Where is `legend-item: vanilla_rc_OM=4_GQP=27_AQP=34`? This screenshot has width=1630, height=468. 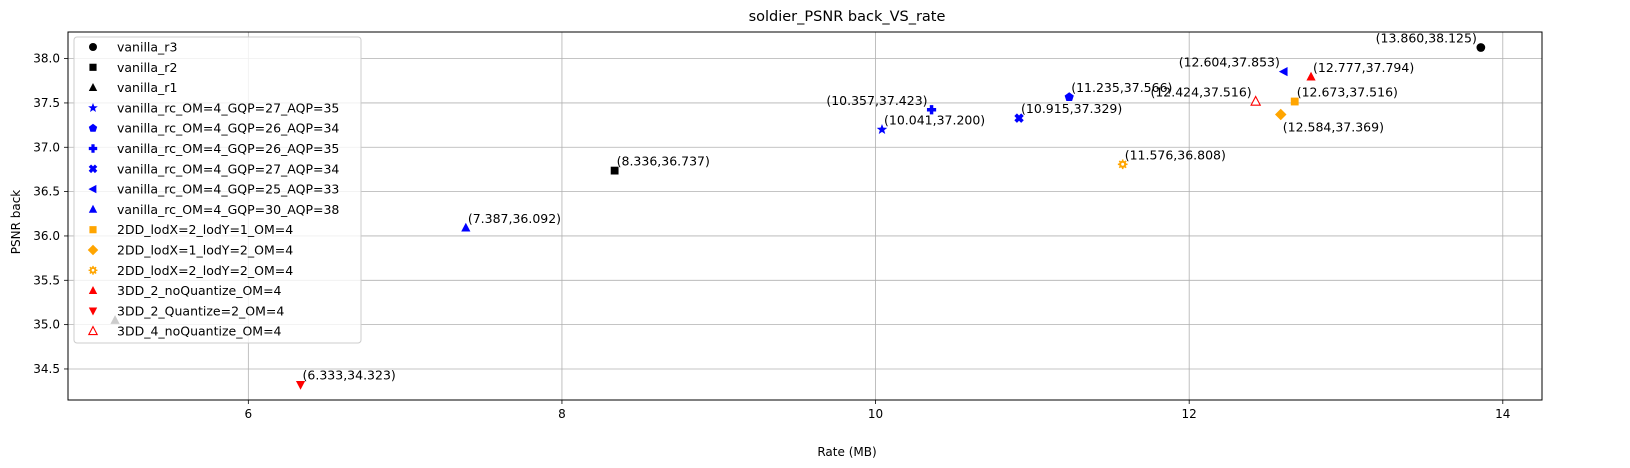
legend-item: vanilla_rc_OM=4_GQP=27_AQP=34 is located at coordinates (213, 168).